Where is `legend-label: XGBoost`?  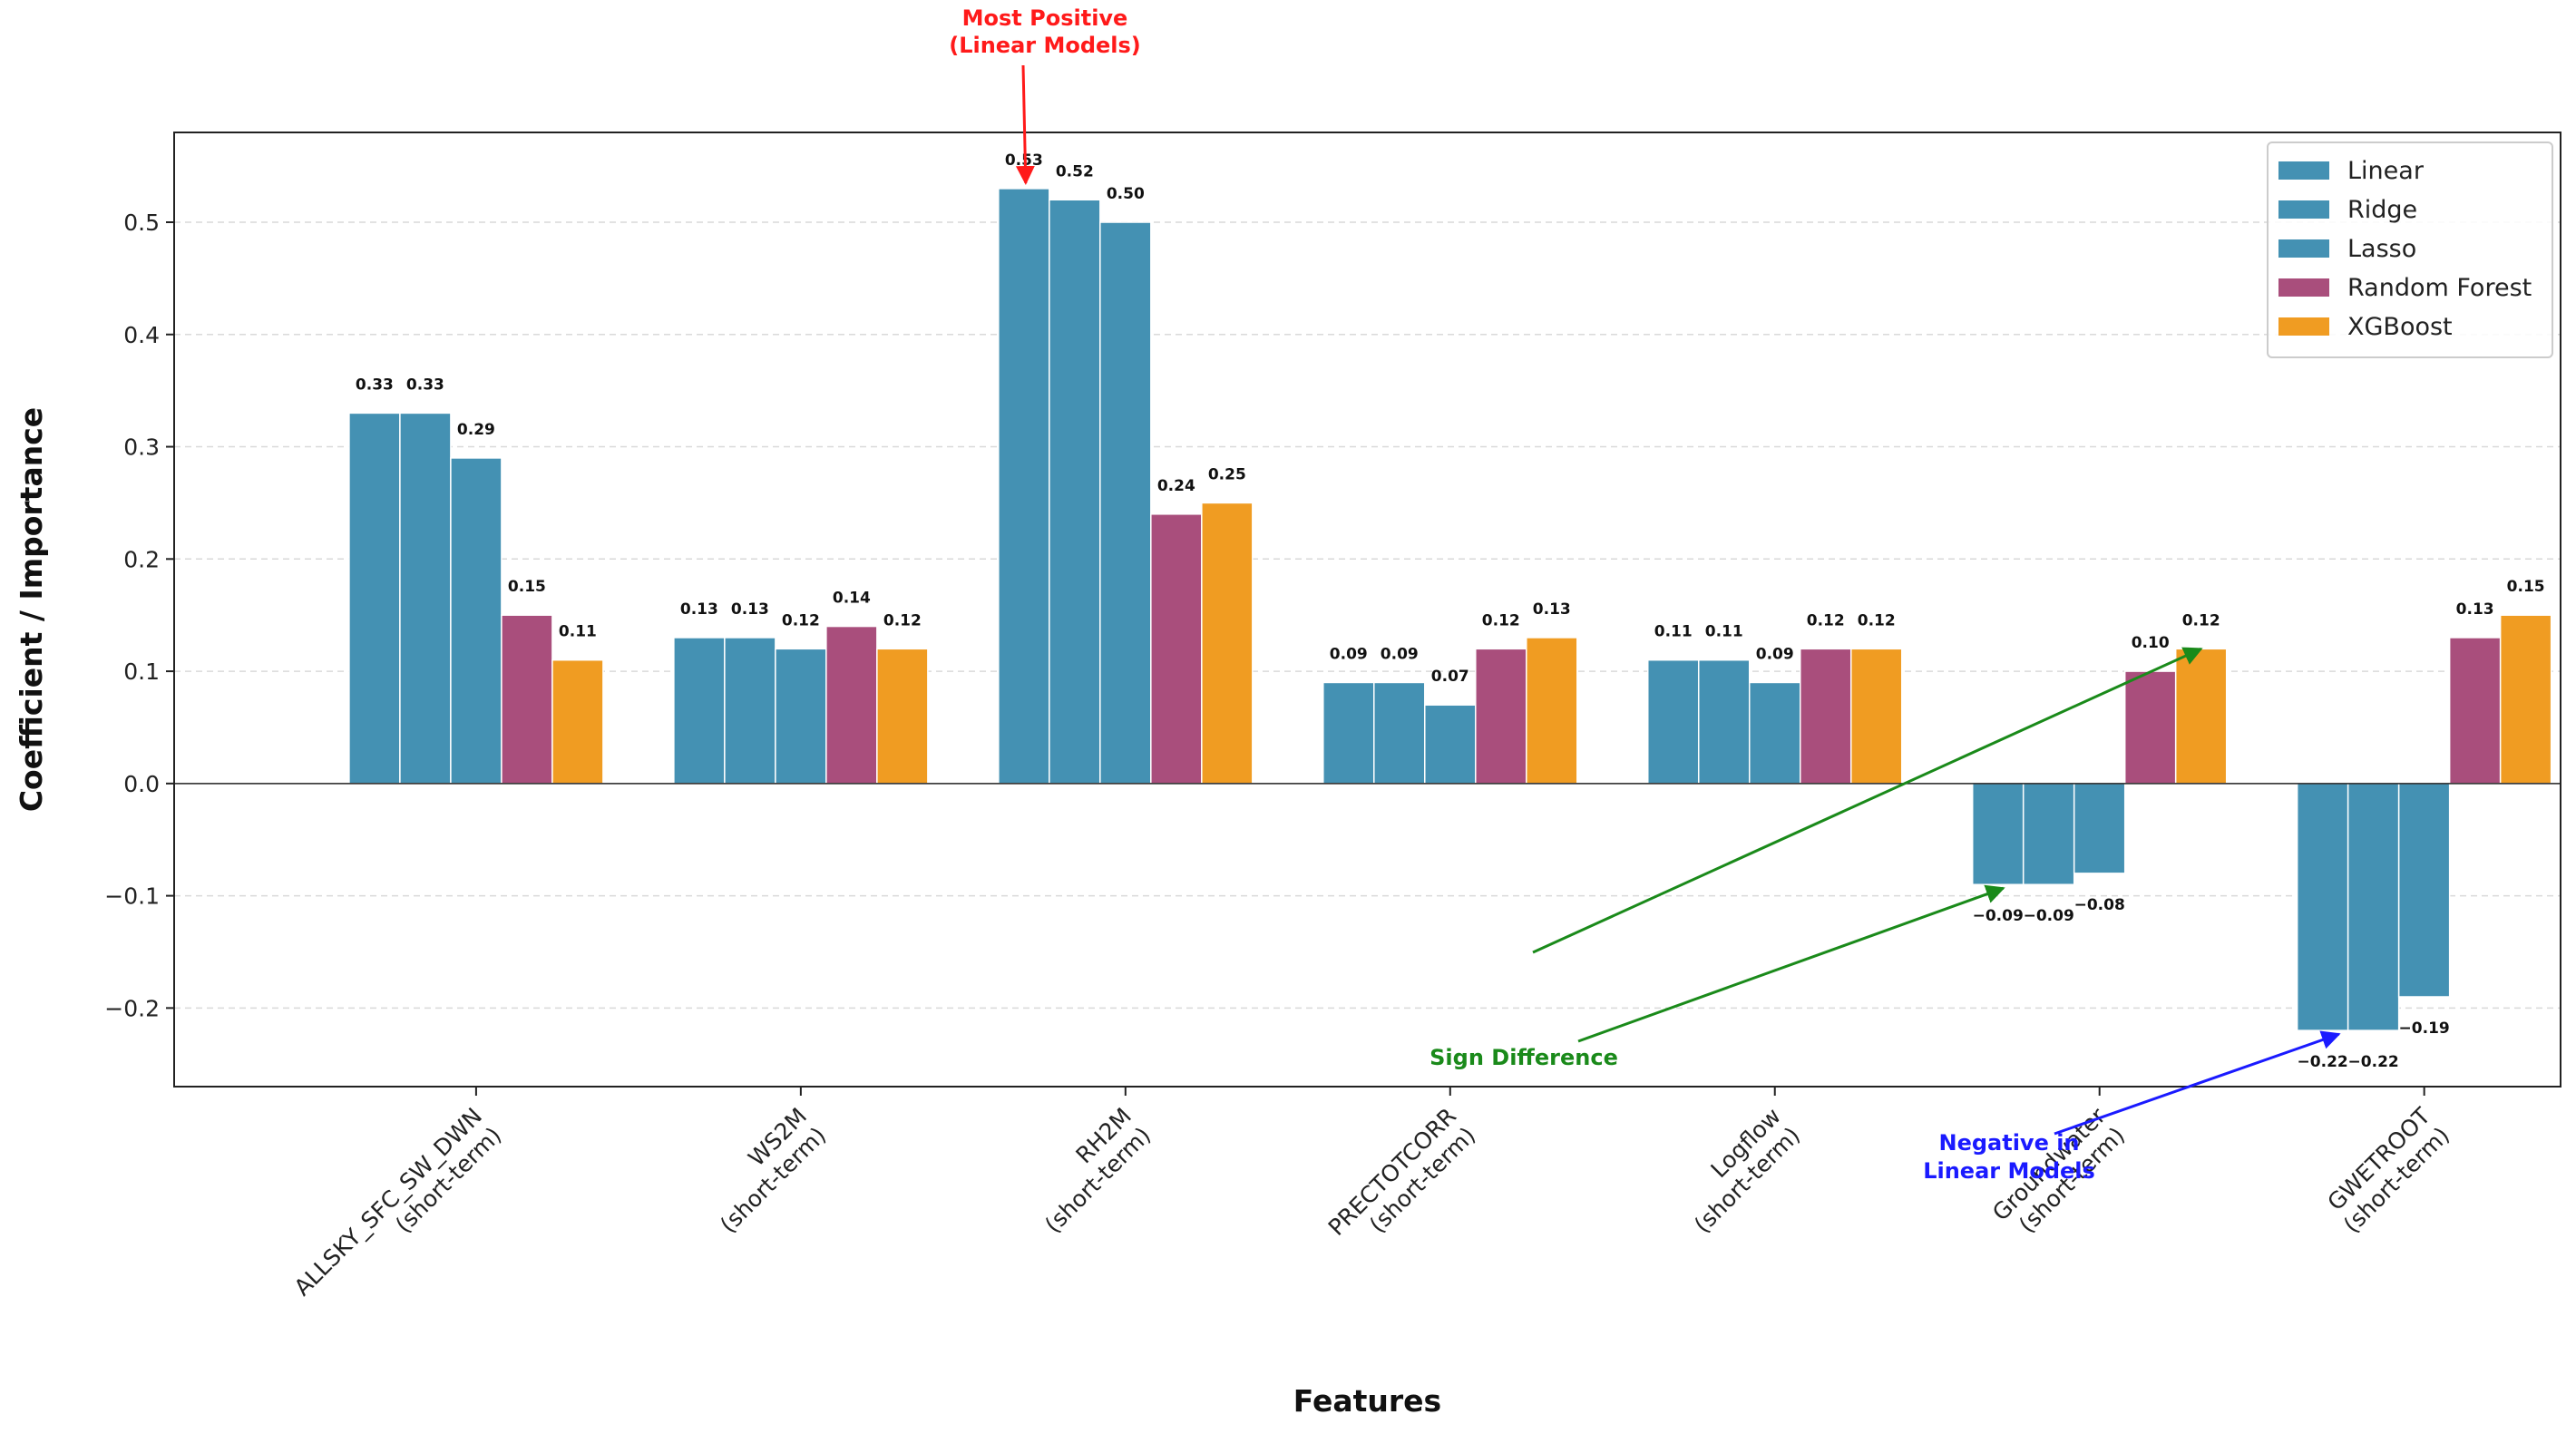 legend-label: XGBoost is located at coordinates (2400, 327).